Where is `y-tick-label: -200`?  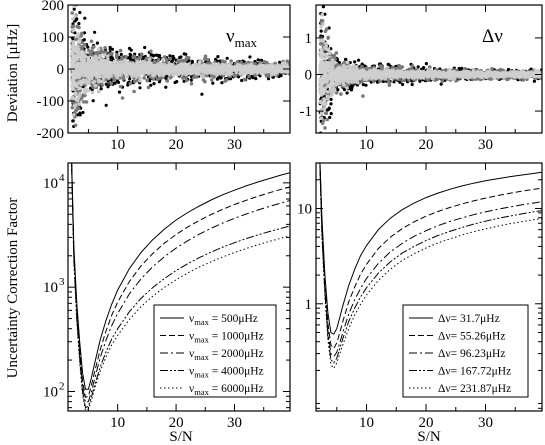
y-tick-label: -200 is located at coordinates (51, 134).